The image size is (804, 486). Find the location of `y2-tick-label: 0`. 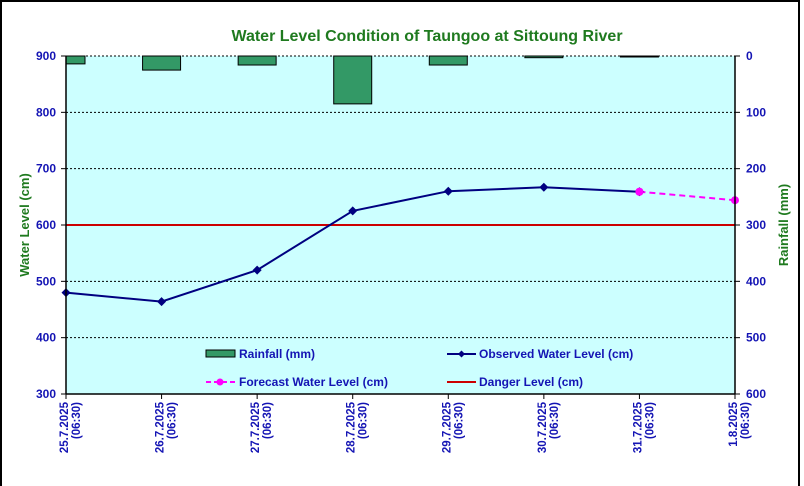

y2-tick-label: 0 is located at coordinates (749, 56).